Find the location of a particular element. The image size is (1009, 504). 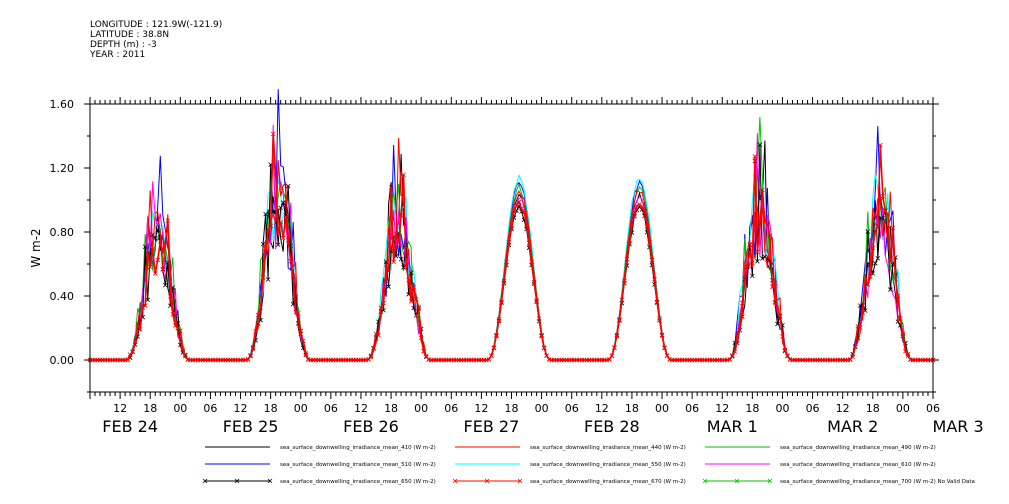

y-tick-label: 0.40 is located at coordinates (62, 296).